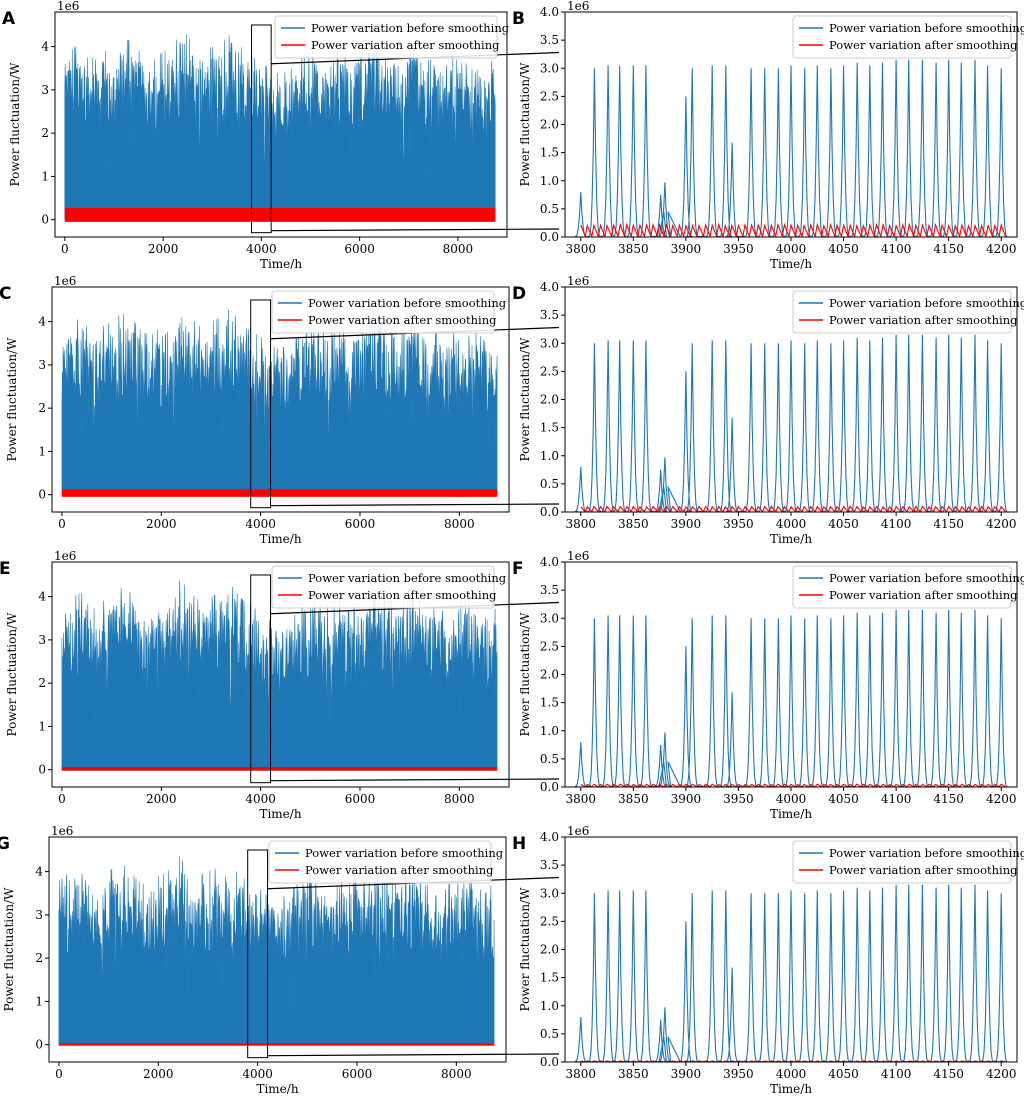 The image size is (1024, 1096). I want to click on y-tick-label: 4.0, so click(549, 12).